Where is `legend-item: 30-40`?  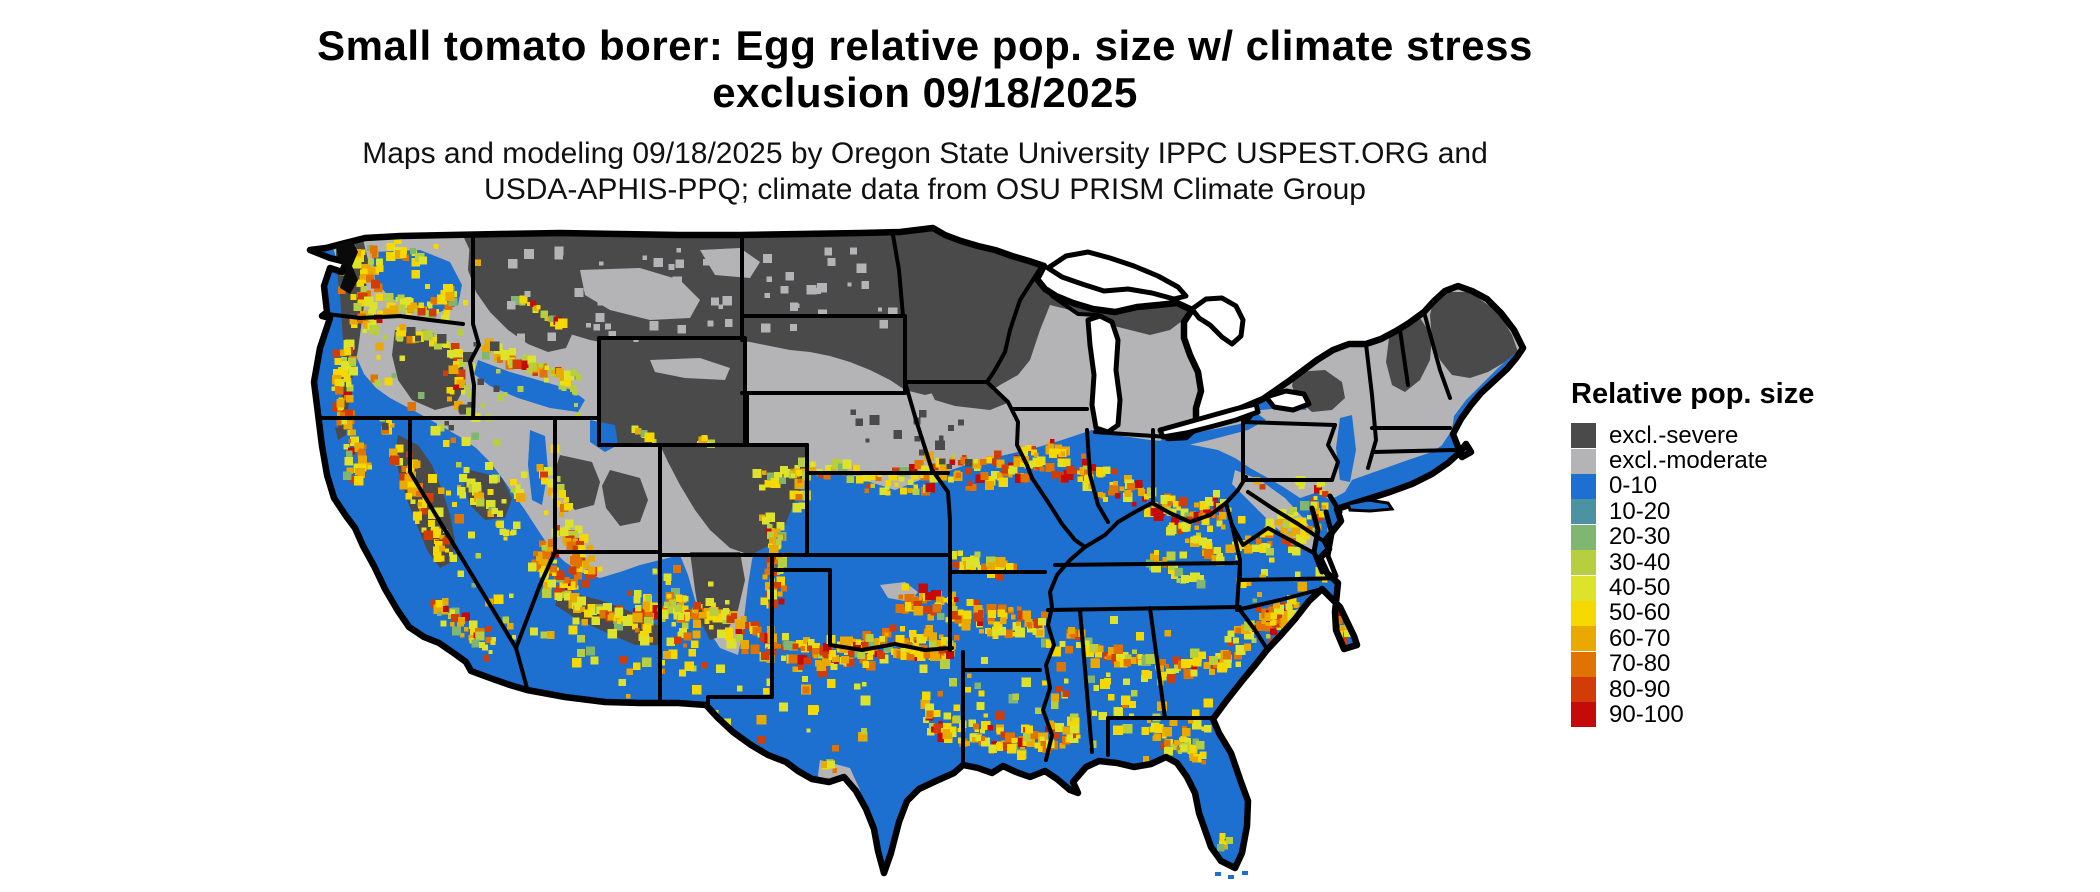
legend-item: 30-40 is located at coordinates (1692, 562).